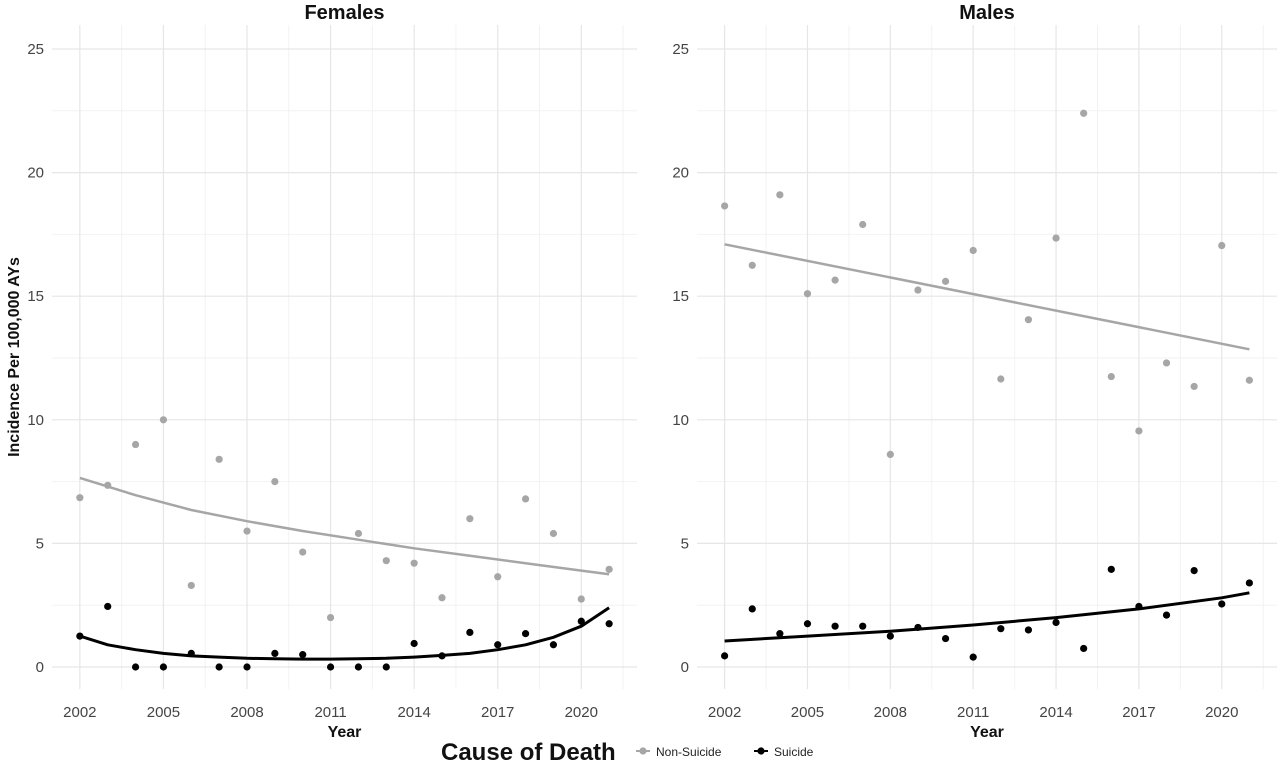 This screenshot has height=764, width=1280. I want to click on x-axis-title: Year, so click(345, 732).